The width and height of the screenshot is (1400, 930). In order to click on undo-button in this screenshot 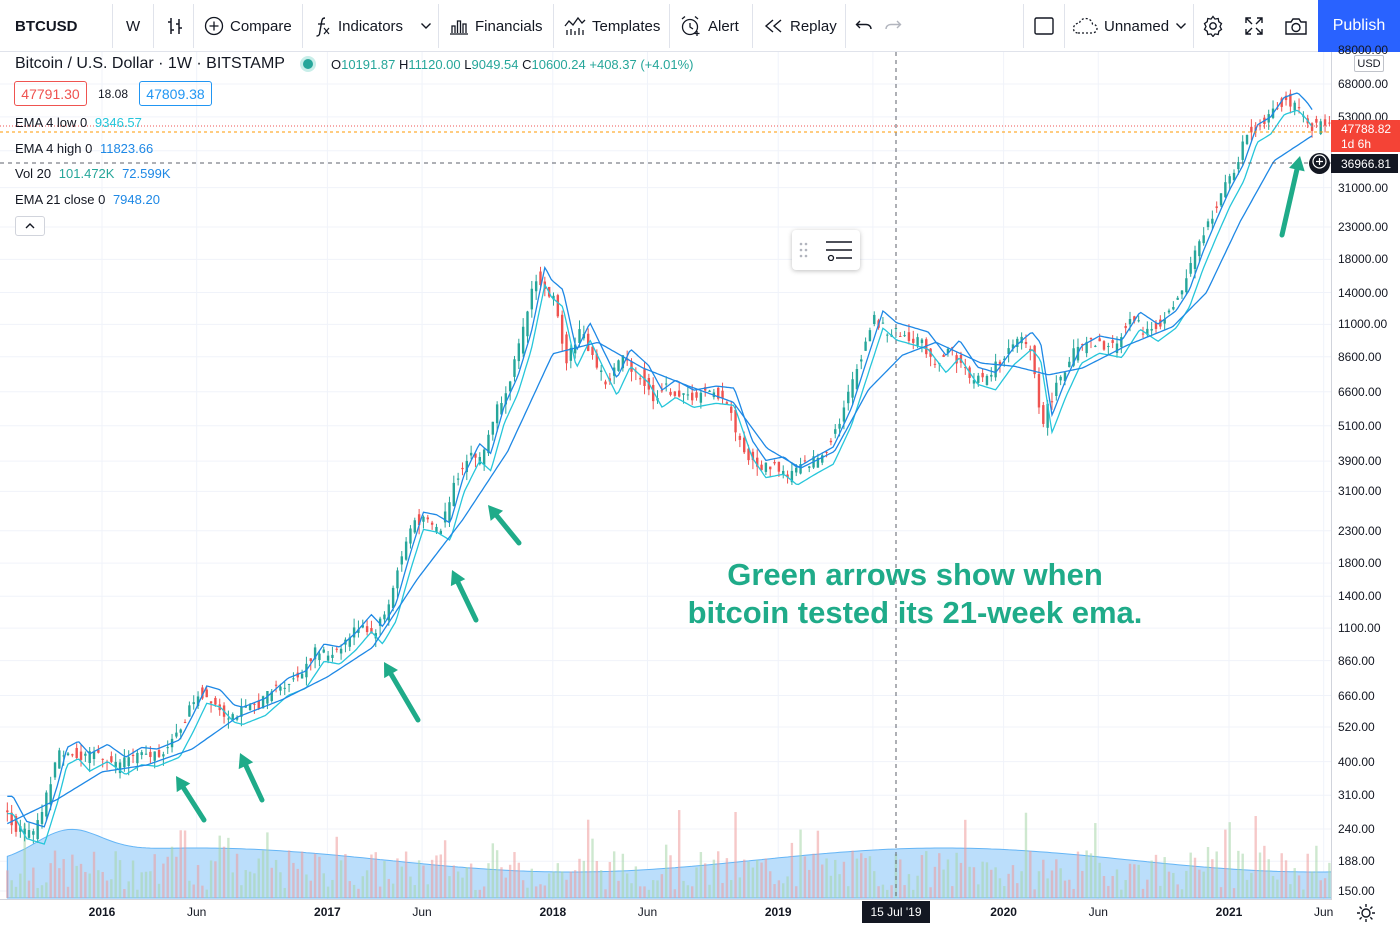, I will do `click(864, 26)`.